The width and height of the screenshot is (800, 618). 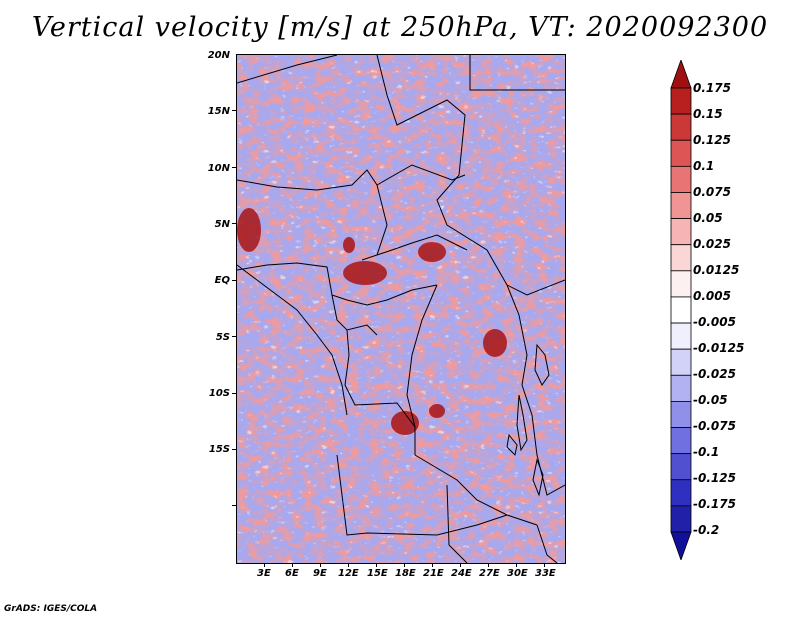 What do you see at coordinates (712, 192) in the screenshot?
I see `colorbar-label: 0.075` at bounding box center [712, 192].